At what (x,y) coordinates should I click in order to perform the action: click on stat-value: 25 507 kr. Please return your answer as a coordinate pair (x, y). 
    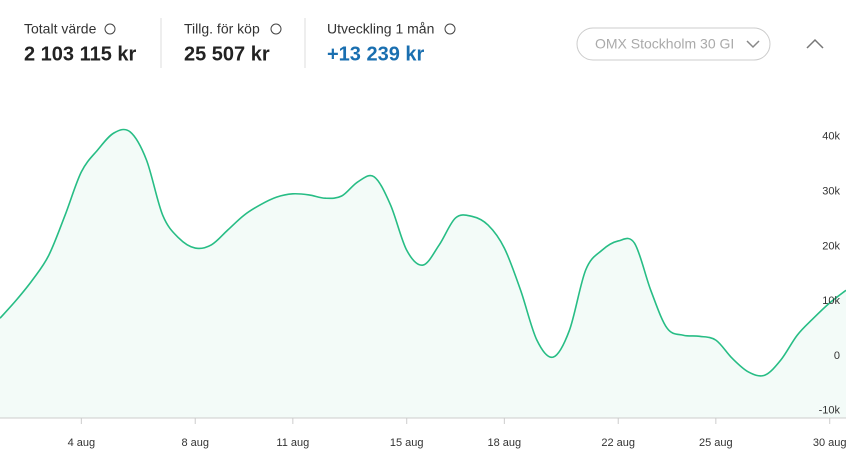
    Looking at the image, I should click on (227, 54).